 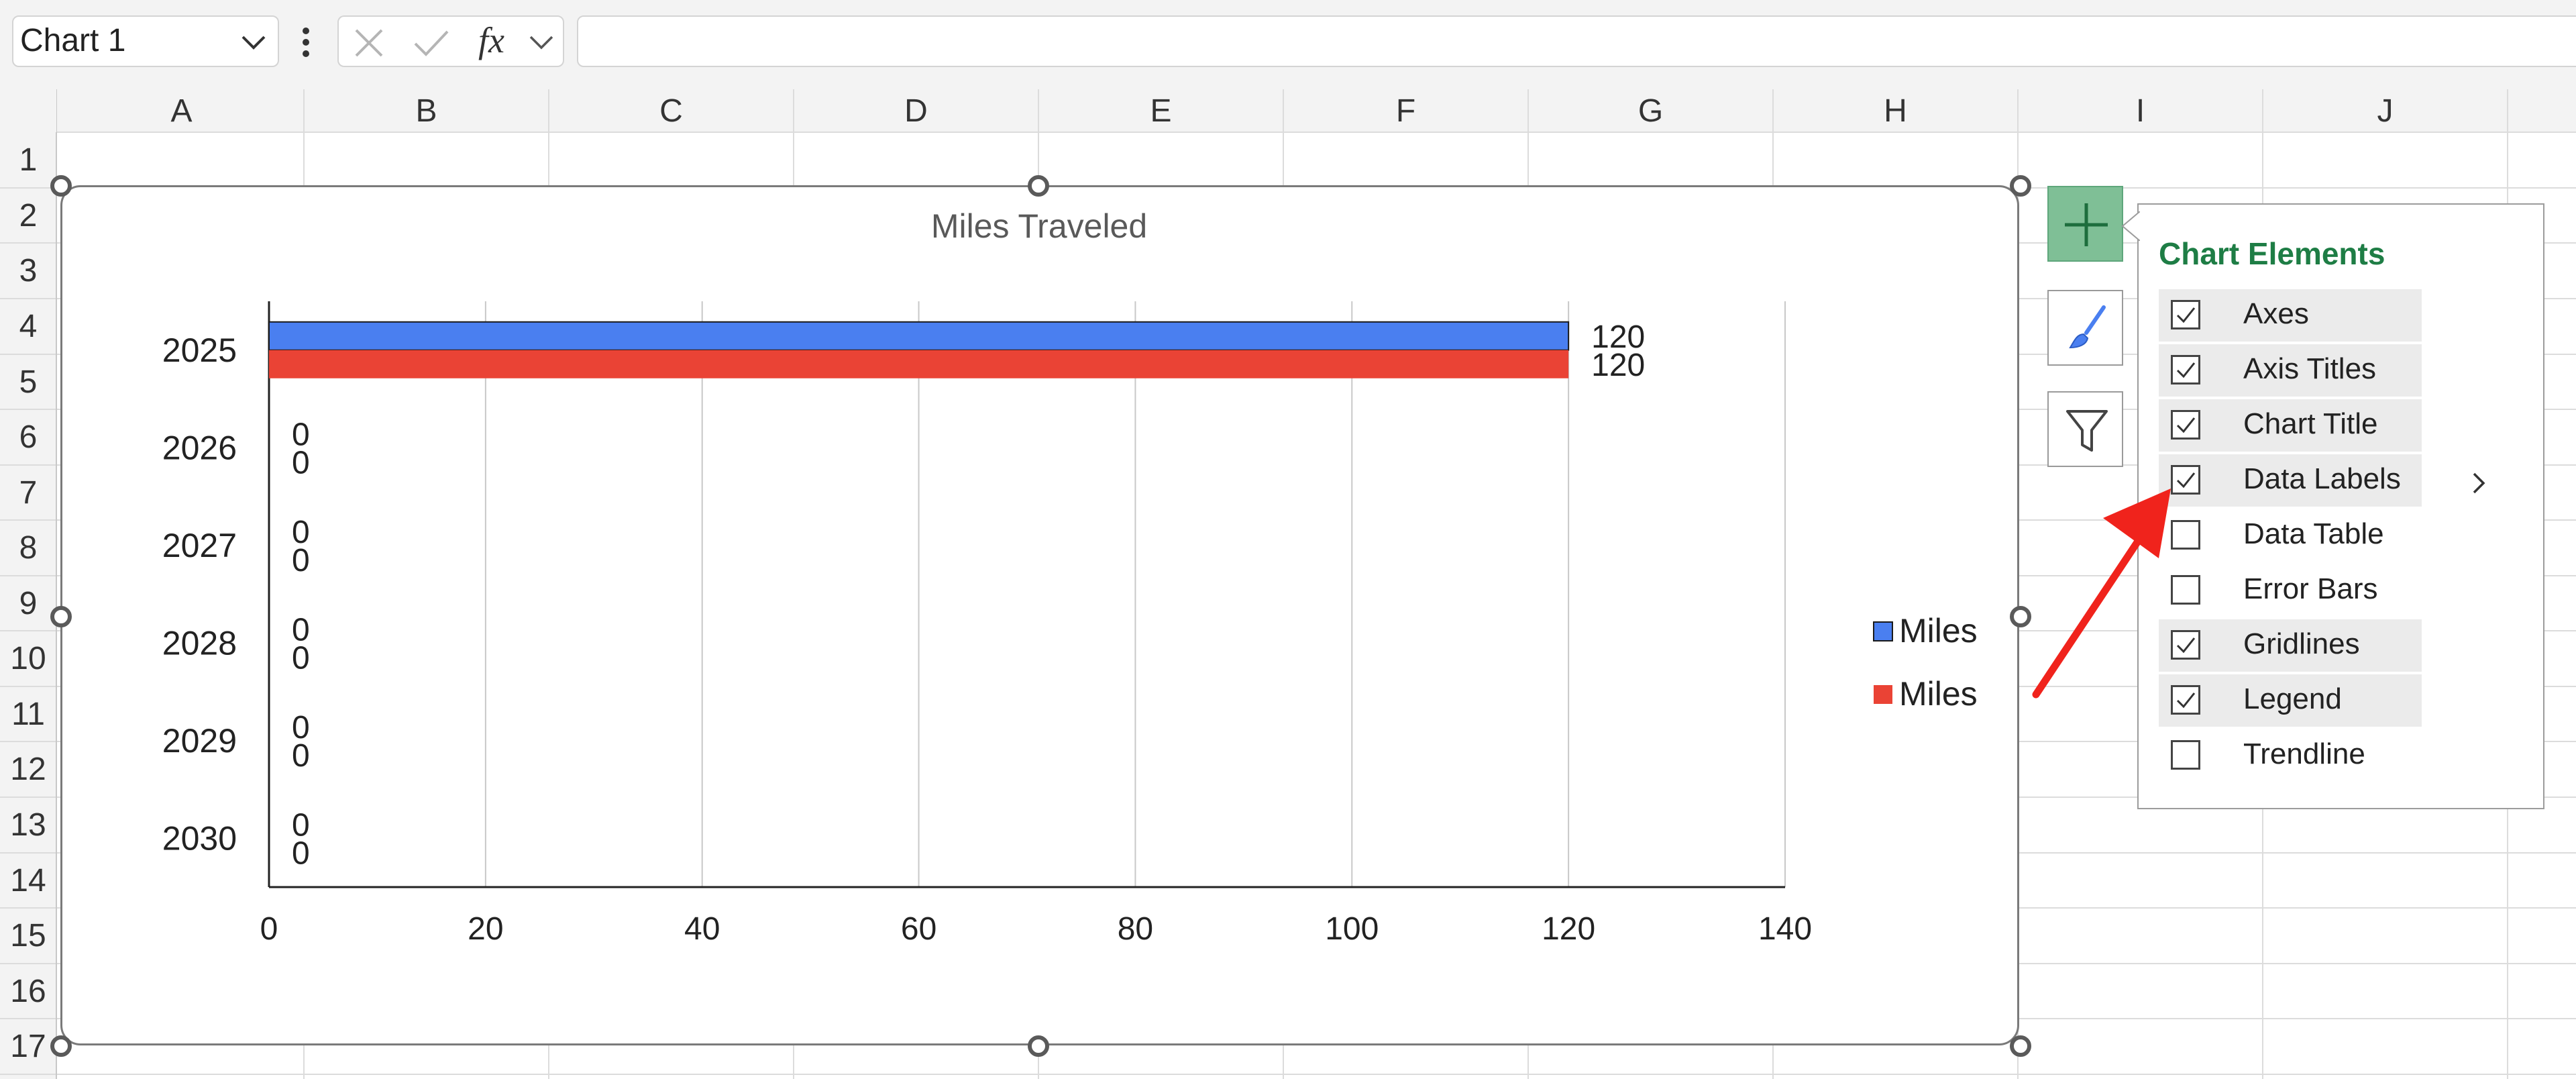 I want to click on resize-handle-right, so click(x=2020, y=616).